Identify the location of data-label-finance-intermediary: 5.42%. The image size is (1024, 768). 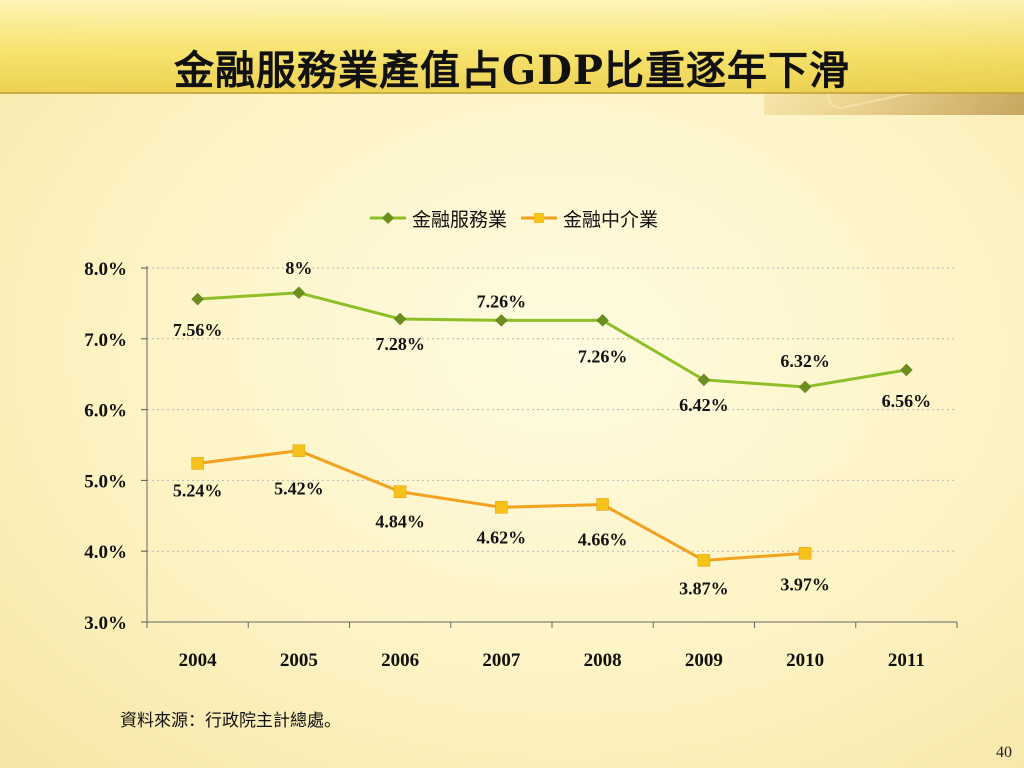
(299, 489).